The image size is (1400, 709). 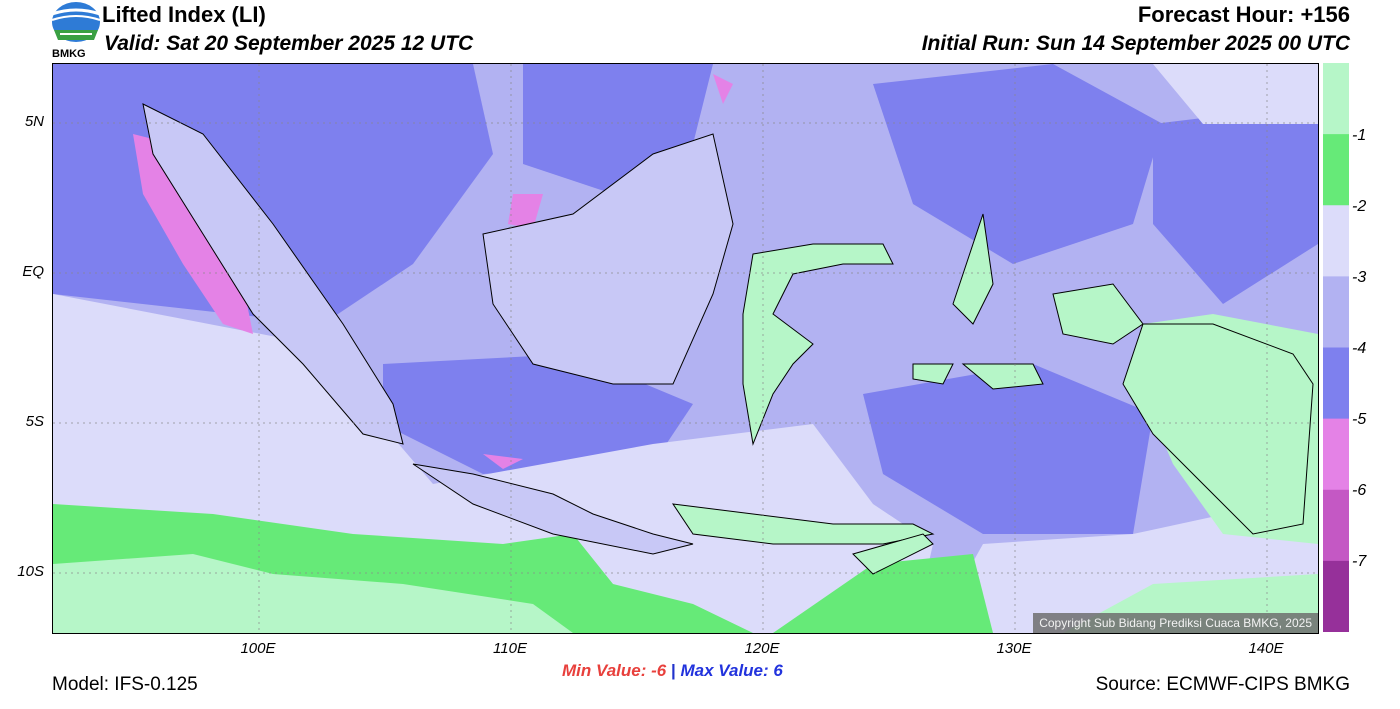 I want to click on lat-label-10s: 10S, so click(x=24, y=571).